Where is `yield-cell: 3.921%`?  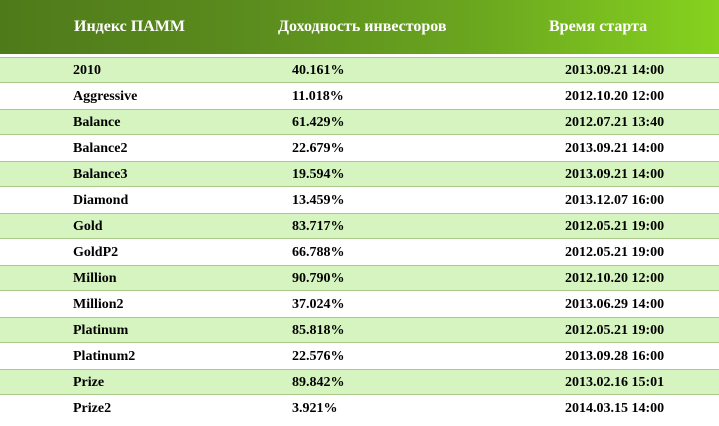
yield-cell: 3.921% is located at coordinates (315, 408).